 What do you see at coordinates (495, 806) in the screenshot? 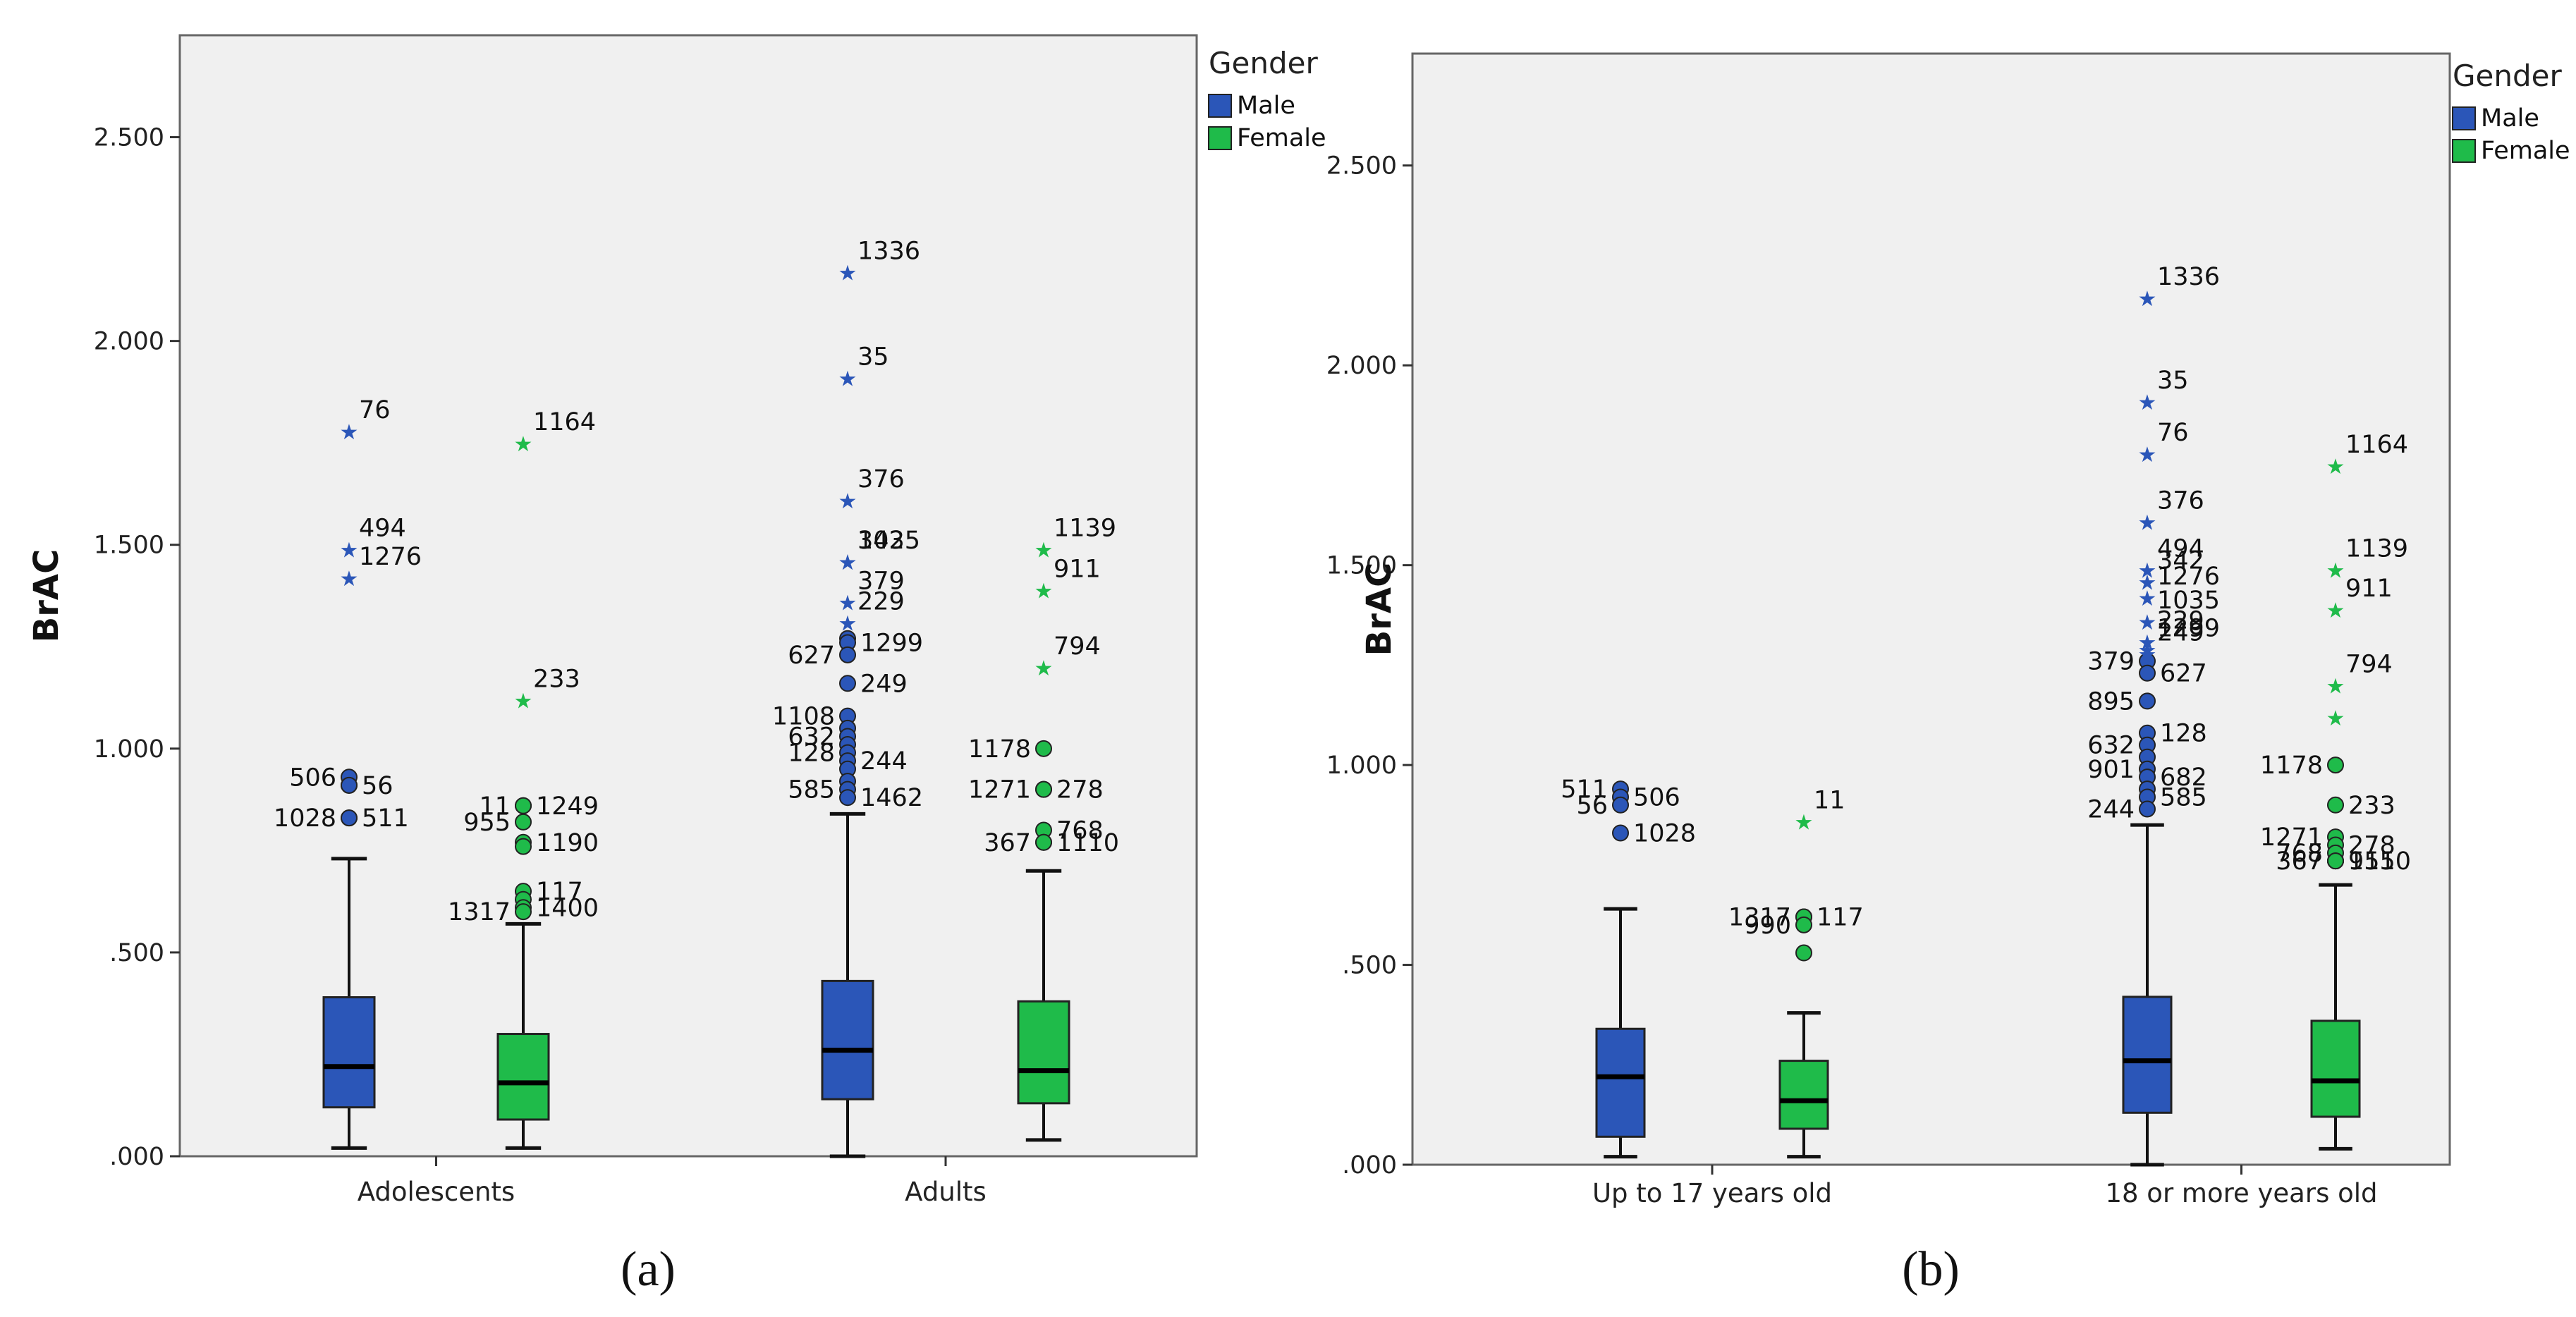
I see `outlier-label: 11` at bounding box center [495, 806].